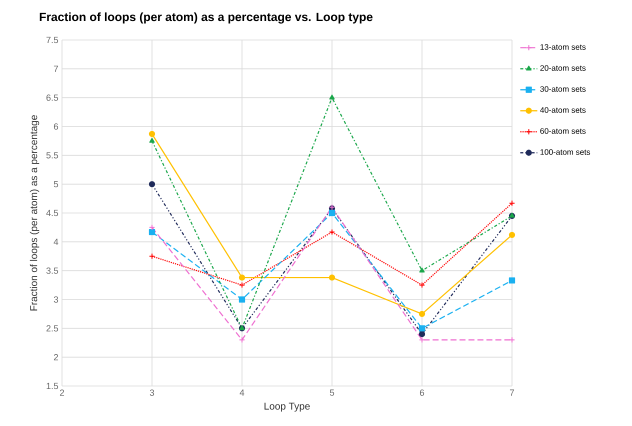 The height and width of the screenshot is (426, 632). I want to click on y-tick-label: 3, so click(56, 299).